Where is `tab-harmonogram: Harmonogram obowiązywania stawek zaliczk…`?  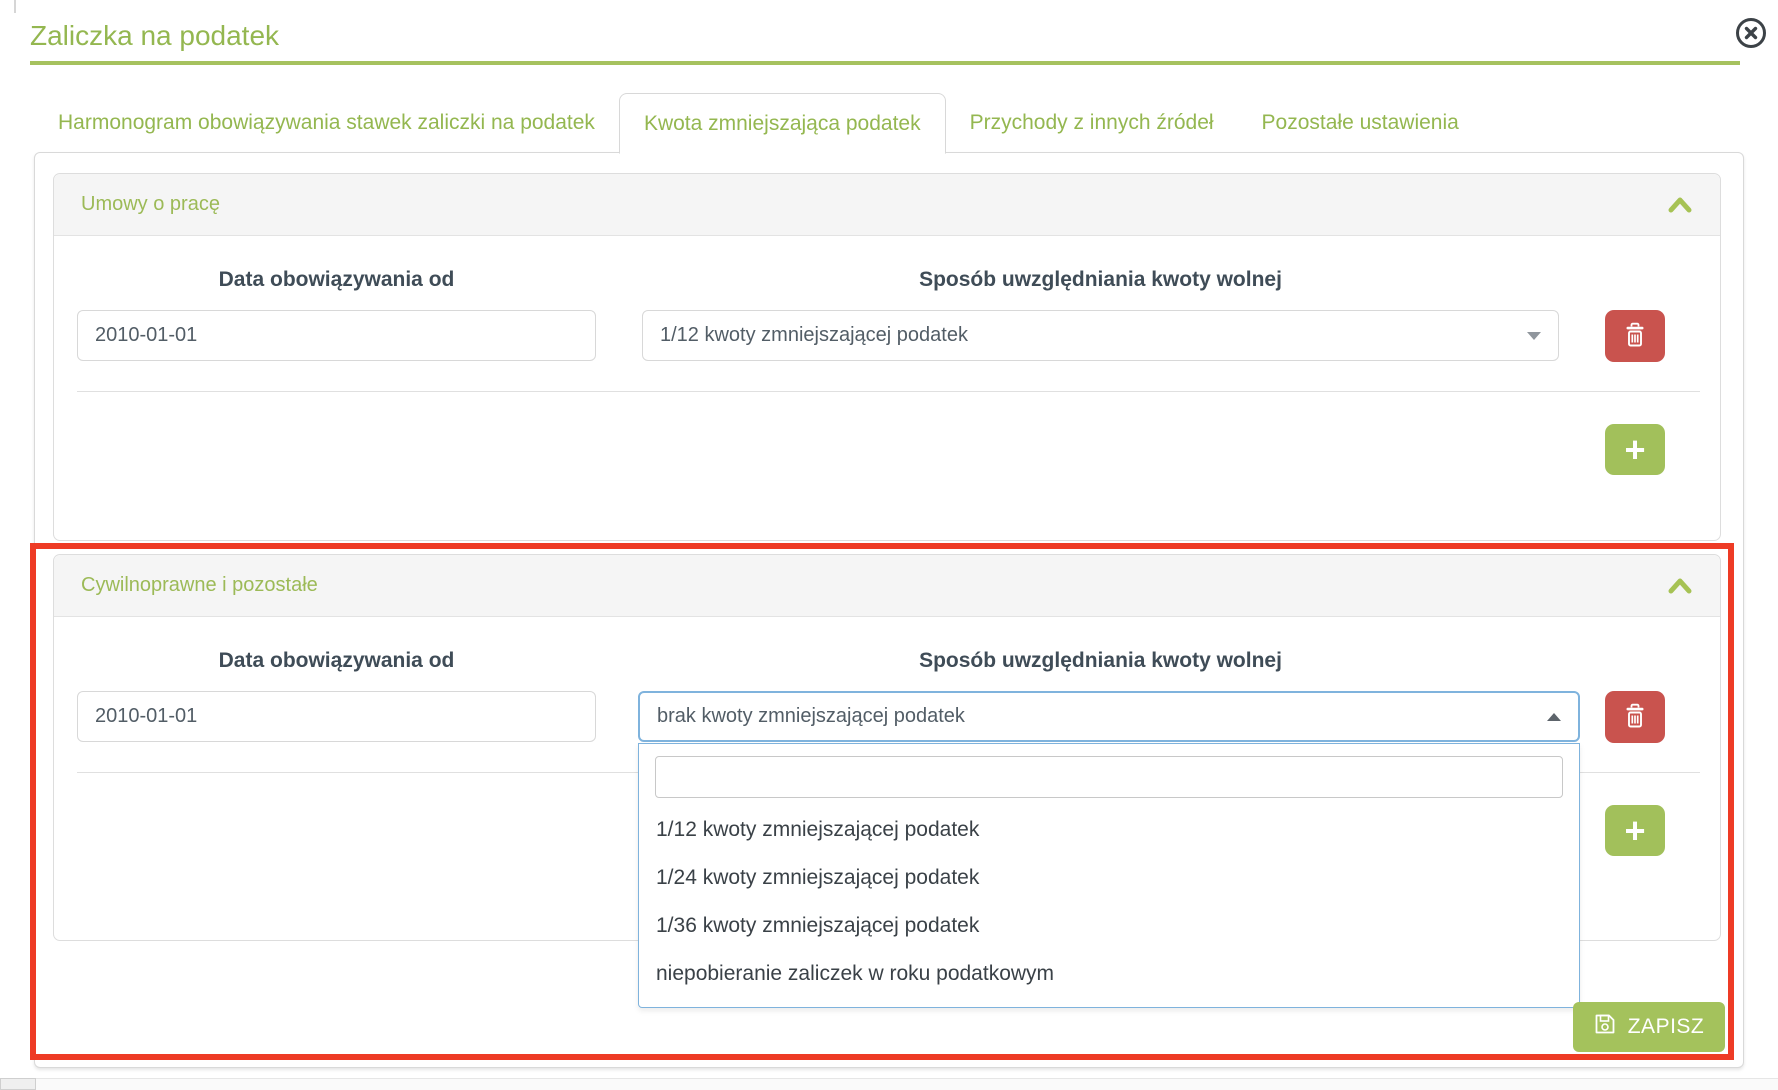
tab-harmonogram: Harmonogram obowiązywania stawek zaliczk… is located at coordinates (326, 122).